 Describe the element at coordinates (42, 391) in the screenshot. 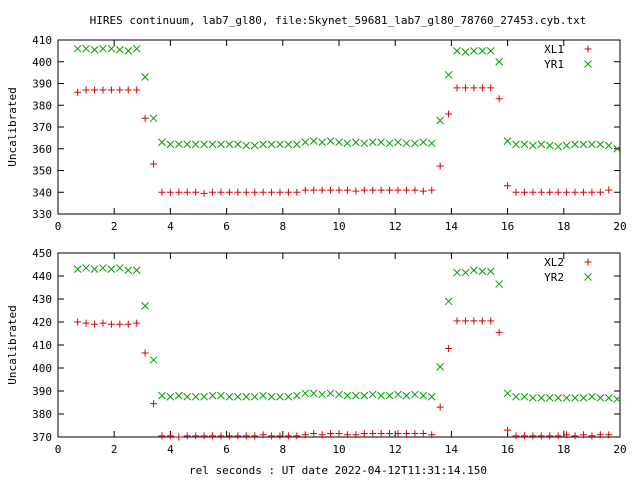

I see `y-tick-label: 390` at that location.